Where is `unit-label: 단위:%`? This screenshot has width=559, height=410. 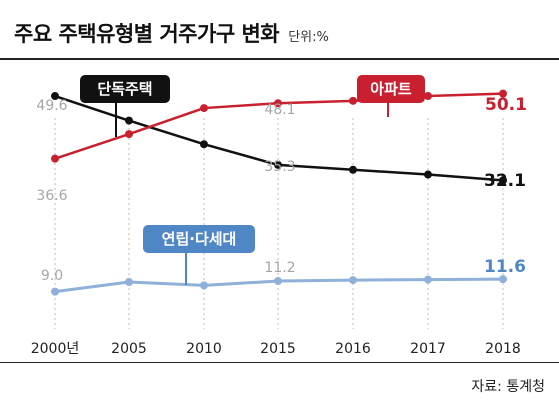
unit-label: 단위:% is located at coordinates (308, 37).